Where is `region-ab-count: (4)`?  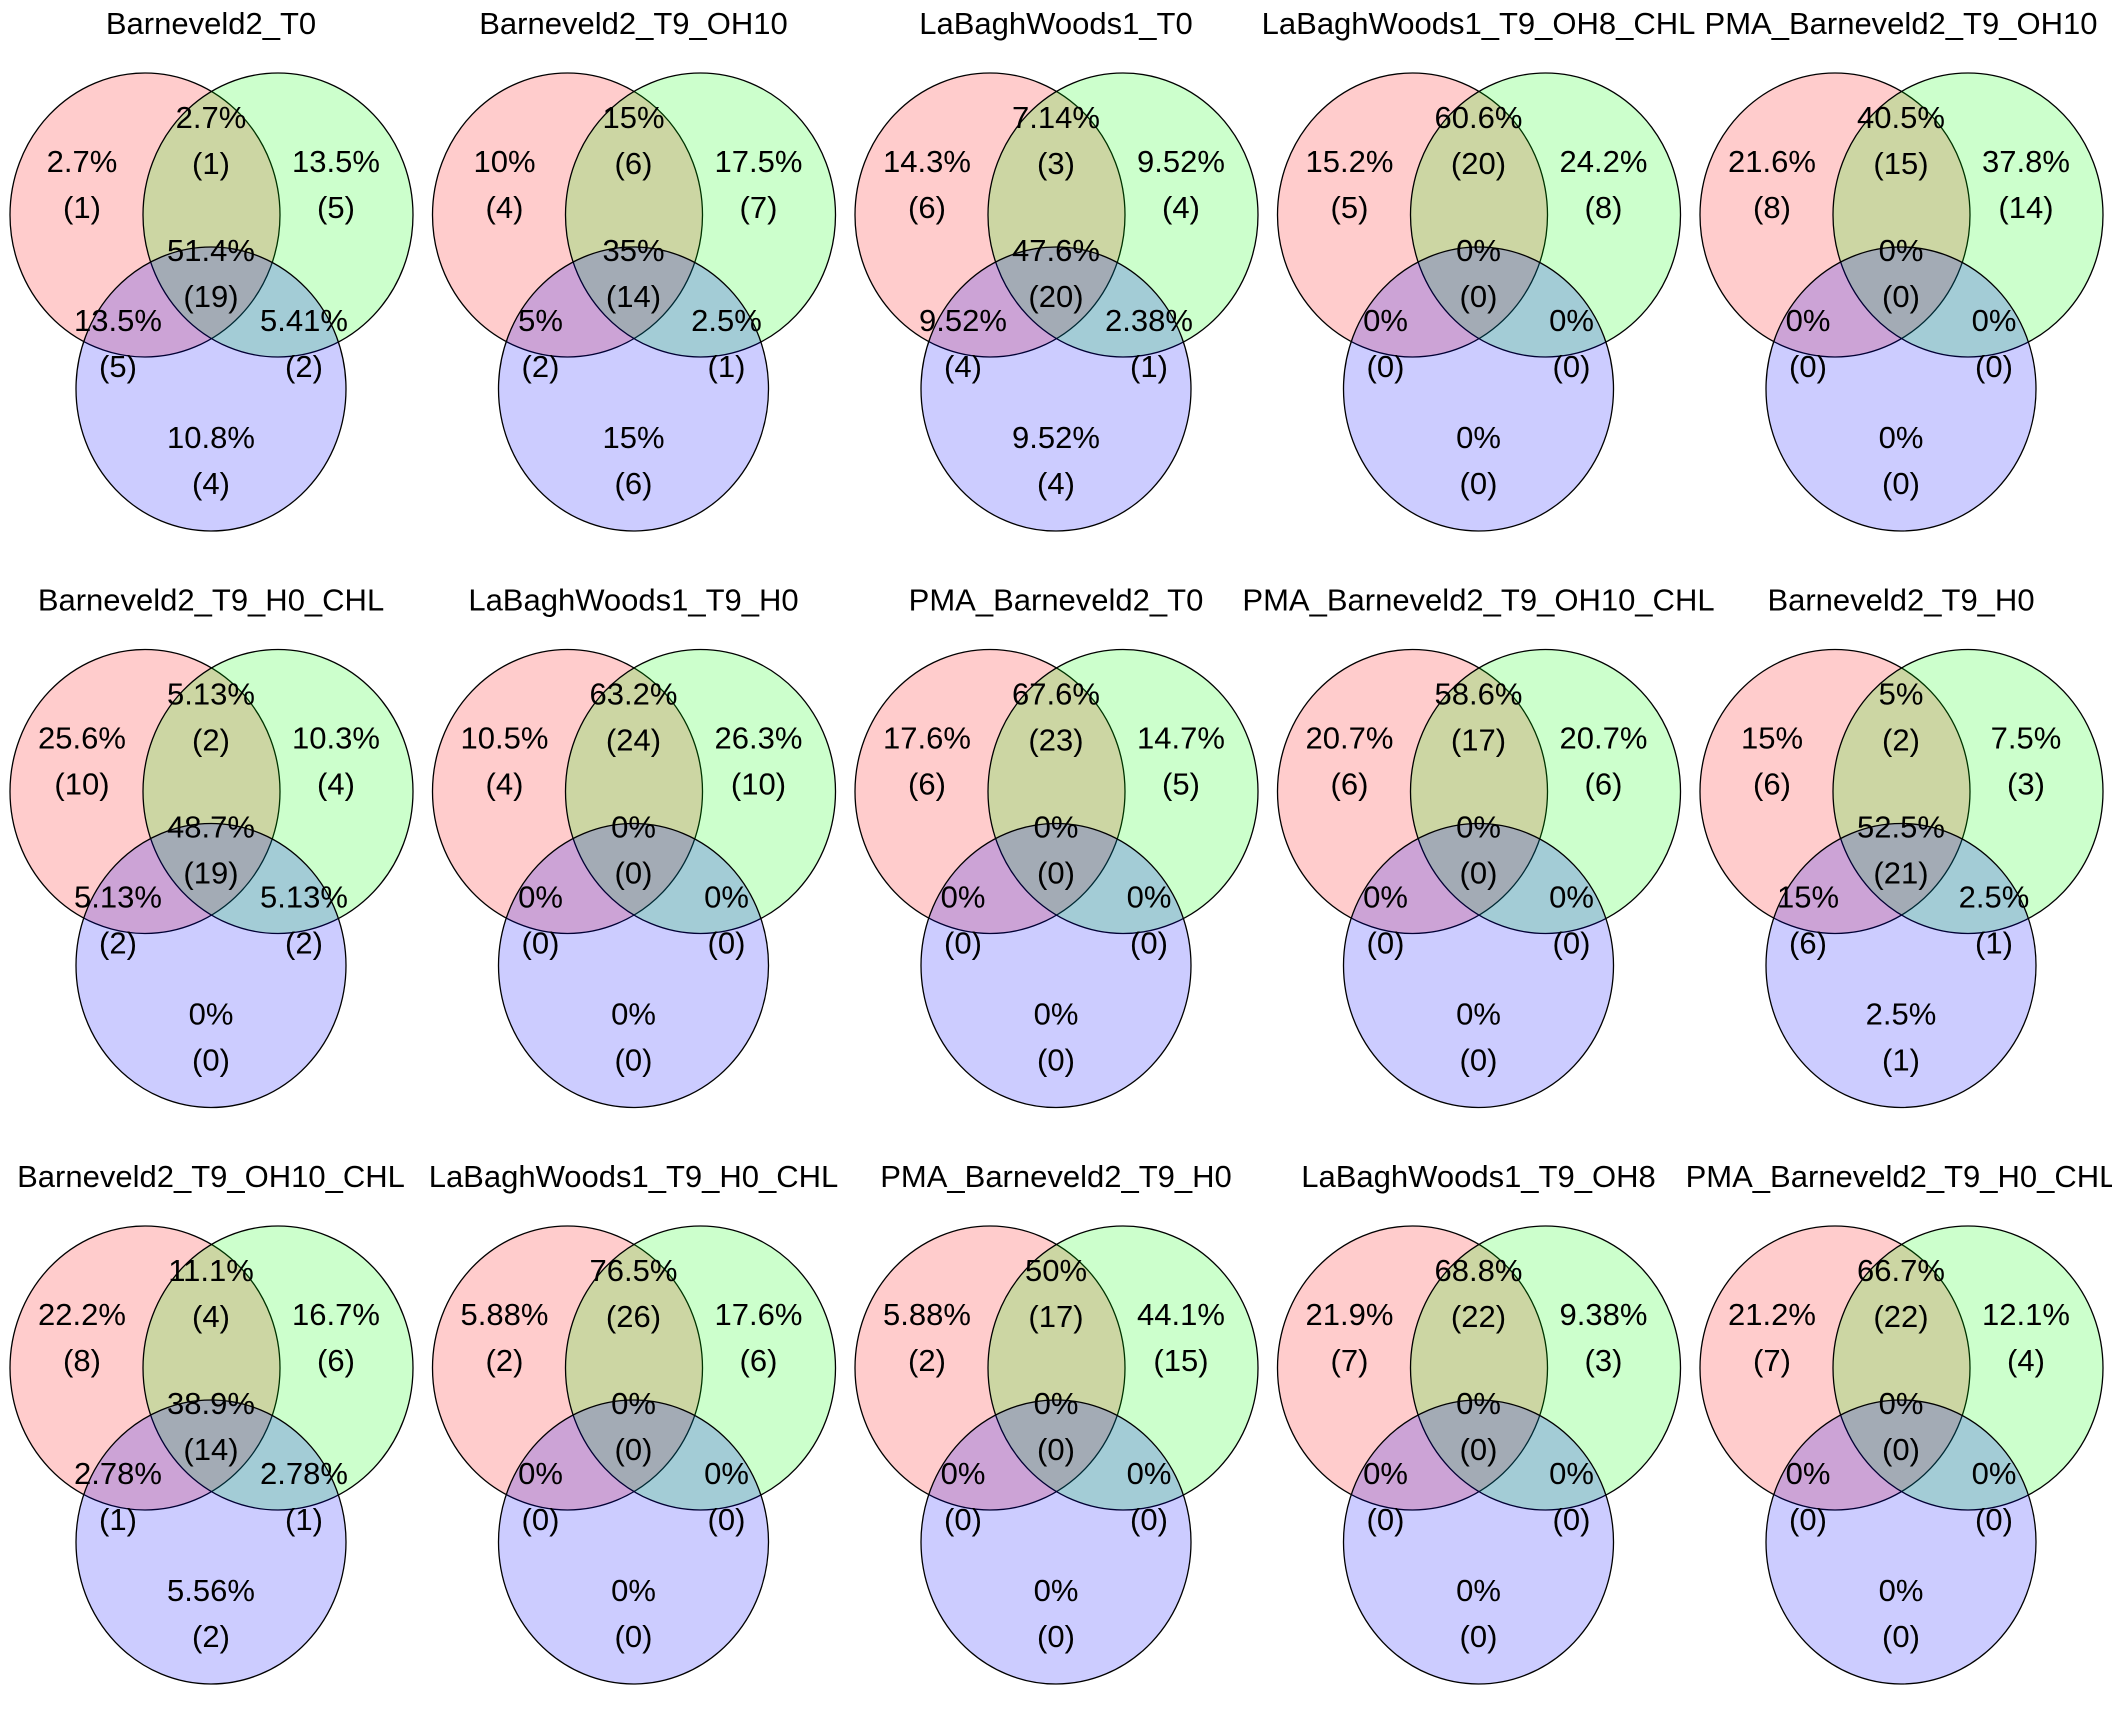
region-ab-count: (4) is located at coordinates (211, 1316).